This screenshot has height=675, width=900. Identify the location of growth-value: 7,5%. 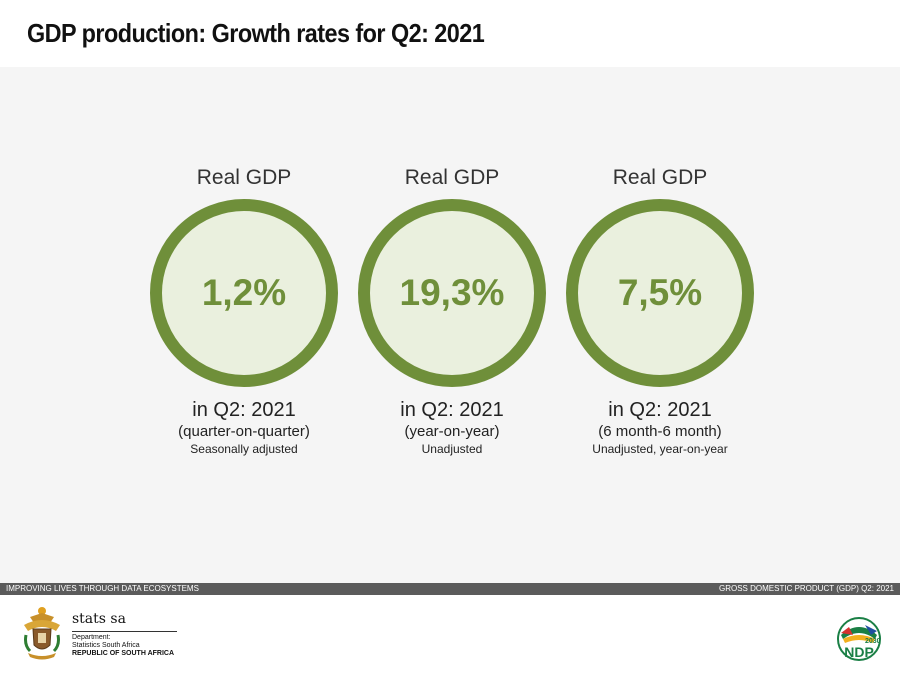
(660, 292).